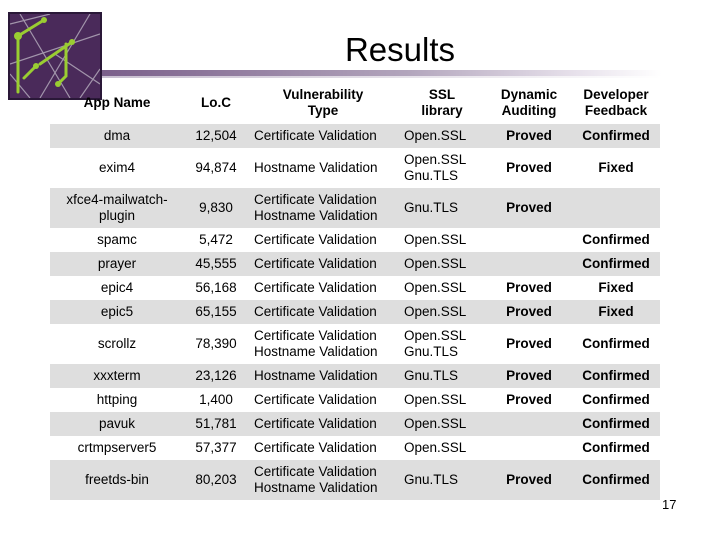 The height and width of the screenshot is (540, 720). What do you see at coordinates (117, 136) in the screenshot?
I see `cell-app-name: dma` at bounding box center [117, 136].